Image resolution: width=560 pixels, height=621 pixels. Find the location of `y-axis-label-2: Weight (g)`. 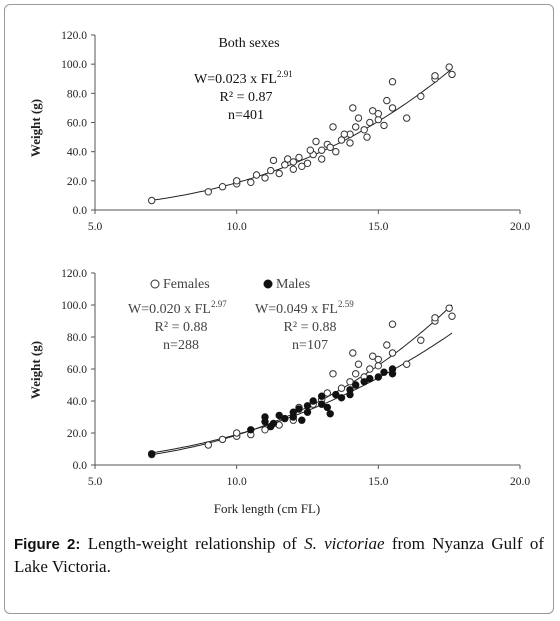

y-axis-label-2: Weight (g) is located at coordinates (35, 370).